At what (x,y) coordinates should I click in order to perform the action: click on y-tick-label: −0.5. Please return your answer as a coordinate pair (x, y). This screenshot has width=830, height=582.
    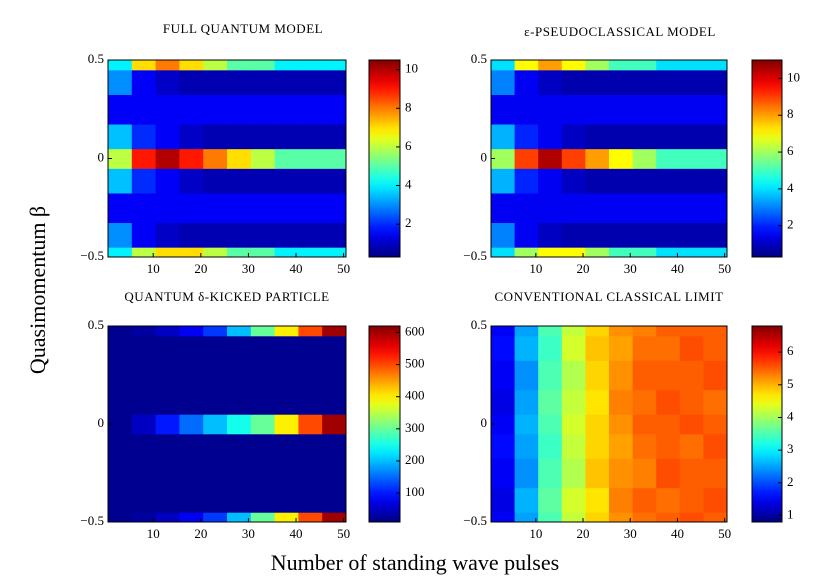
    Looking at the image, I should click on (475, 255).